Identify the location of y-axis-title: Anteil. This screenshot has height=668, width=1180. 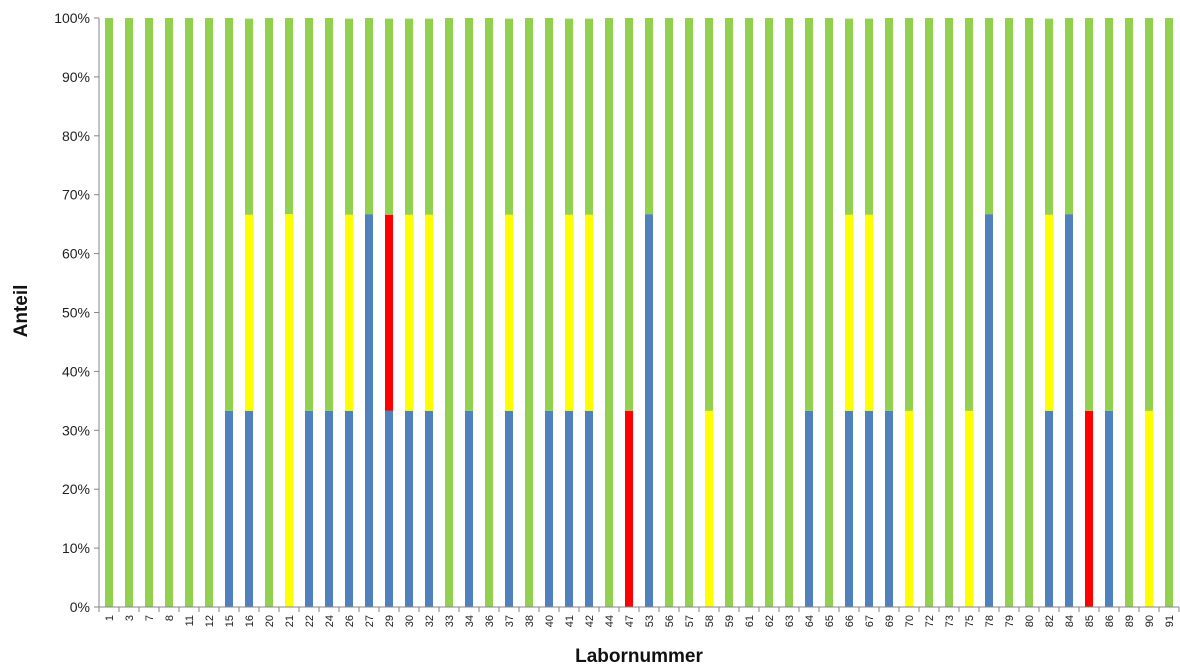
(21, 311).